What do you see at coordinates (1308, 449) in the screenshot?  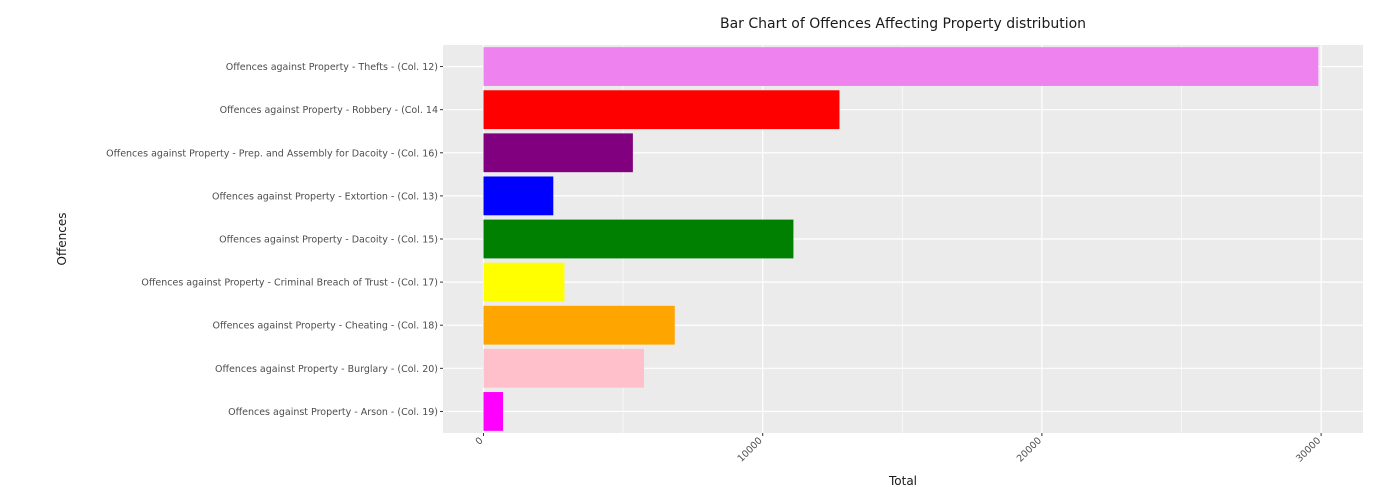 I see `x-tick-label: 30000` at bounding box center [1308, 449].